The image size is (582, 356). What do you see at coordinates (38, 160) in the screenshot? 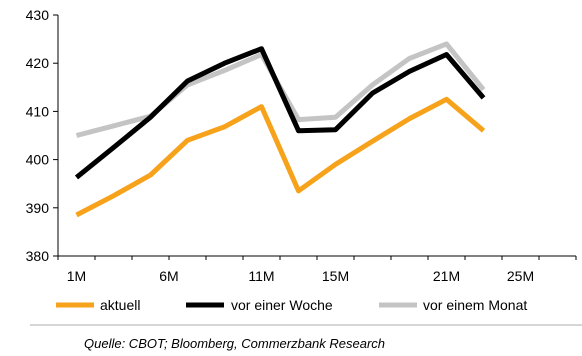
I see `y-tick-label: 400` at bounding box center [38, 160].